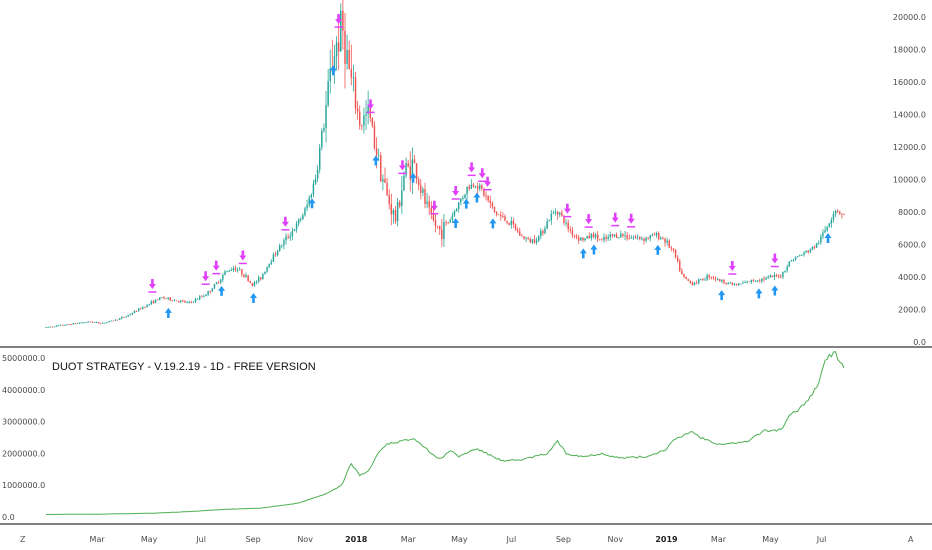 This screenshot has height=550, width=932. Describe the element at coordinates (356, 539) in the screenshot. I see `x-axis-tick: 2018` at that location.